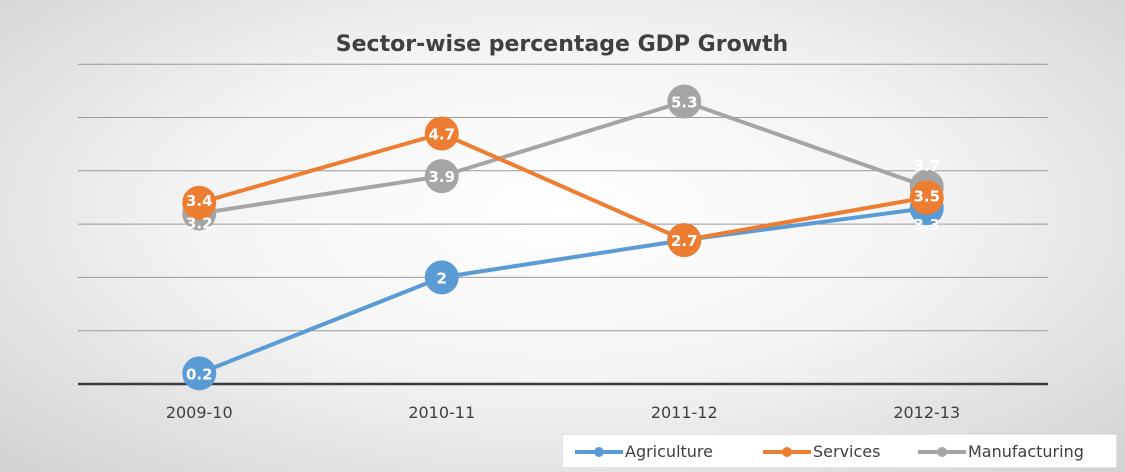  What do you see at coordinates (926, 166) in the screenshot?
I see `data-label-manufacturing: 3.7` at bounding box center [926, 166].